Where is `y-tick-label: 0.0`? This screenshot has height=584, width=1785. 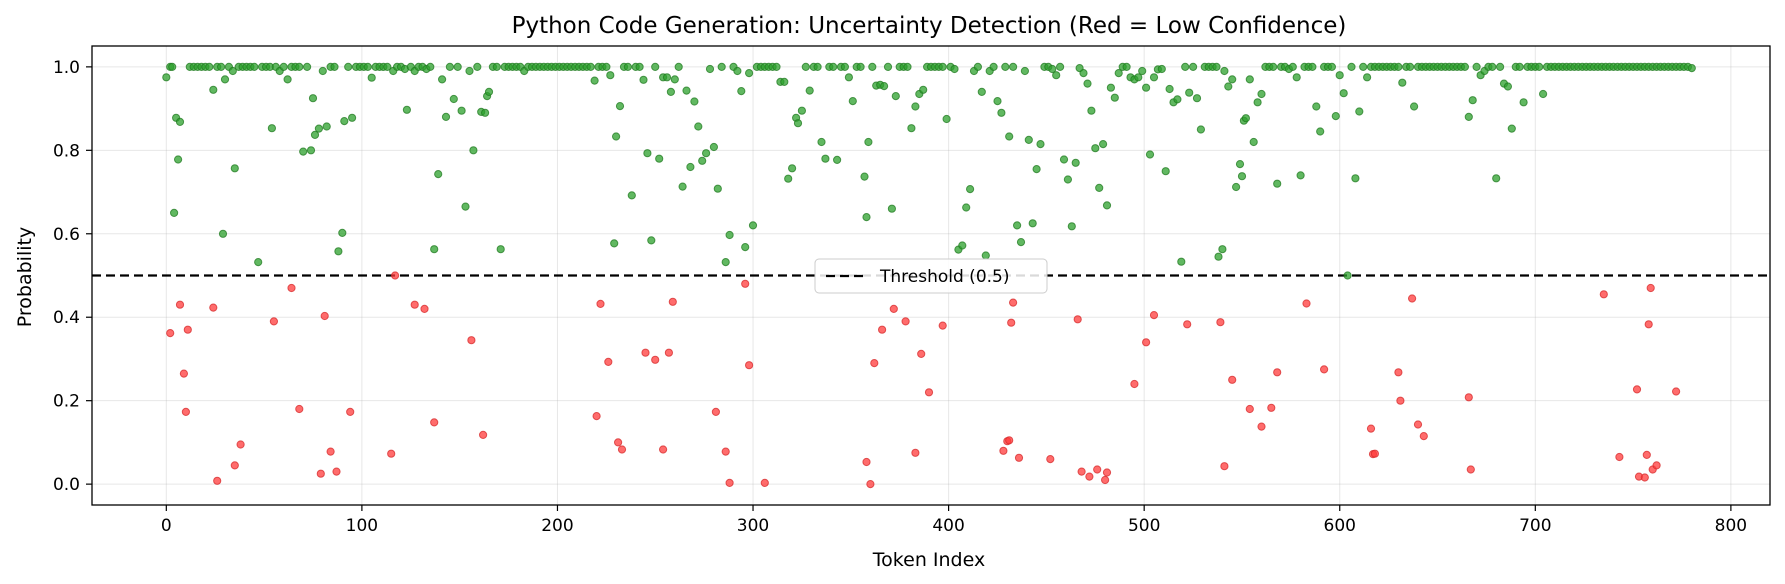 y-tick-label: 0.0 is located at coordinates (66, 485).